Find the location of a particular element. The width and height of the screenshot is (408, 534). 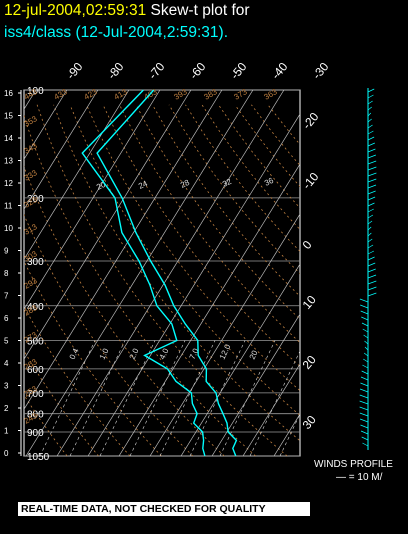

pressure-label: 700 is located at coordinates (35, 394).